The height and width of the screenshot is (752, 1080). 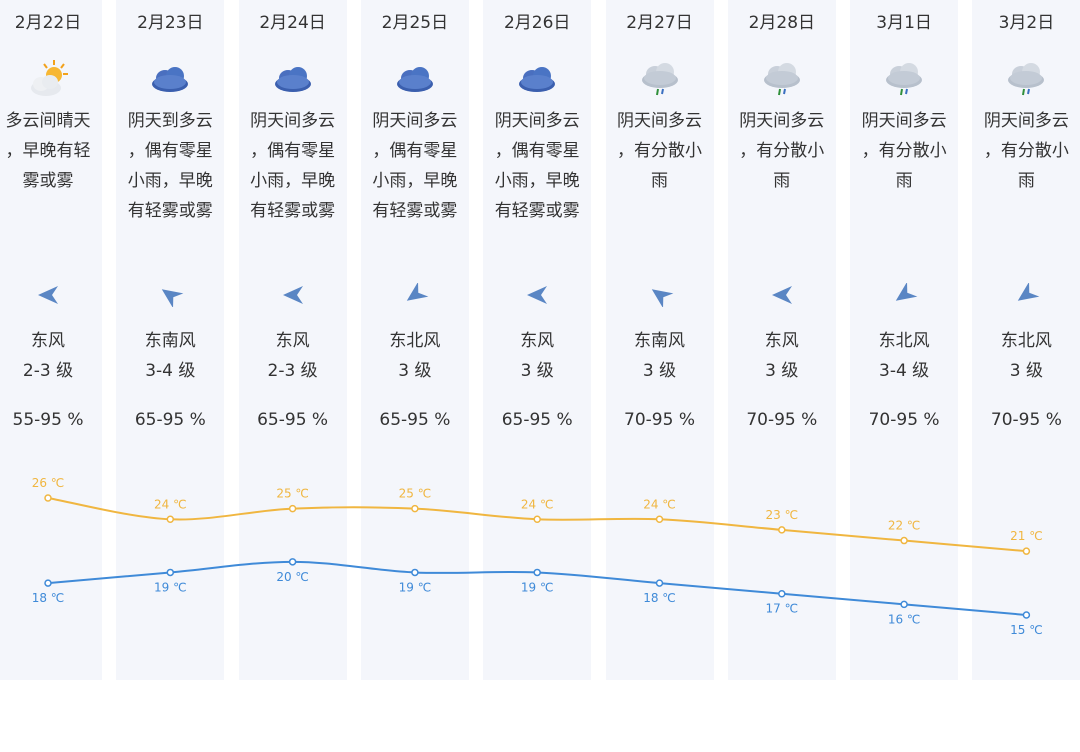 What do you see at coordinates (782, 23) in the screenshot?
I see `day-date: 2月28日` at bounding box center [782, 23].